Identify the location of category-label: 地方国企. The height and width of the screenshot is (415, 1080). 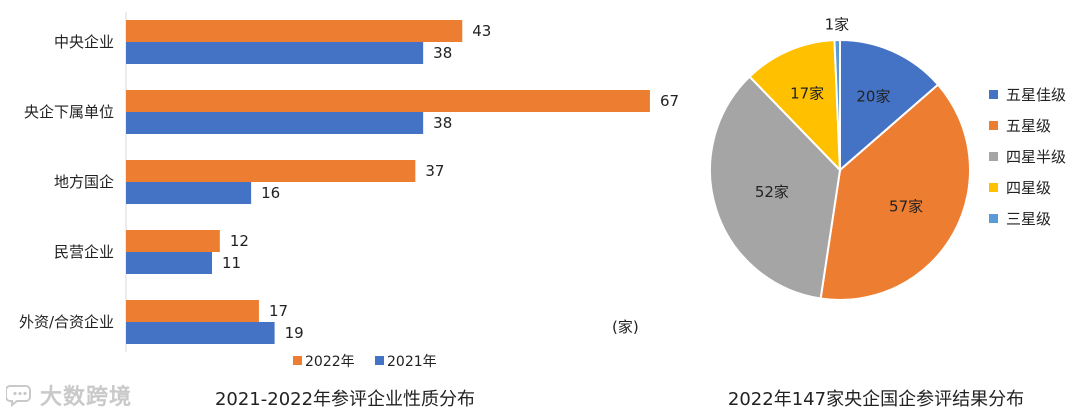
(84, 182).